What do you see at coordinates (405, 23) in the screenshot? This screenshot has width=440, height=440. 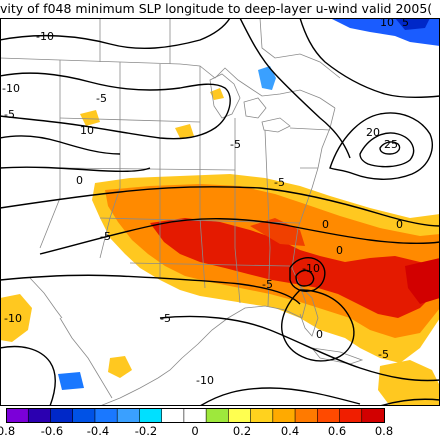 I see `contour-label: 5` at bounding box center [405, 23].